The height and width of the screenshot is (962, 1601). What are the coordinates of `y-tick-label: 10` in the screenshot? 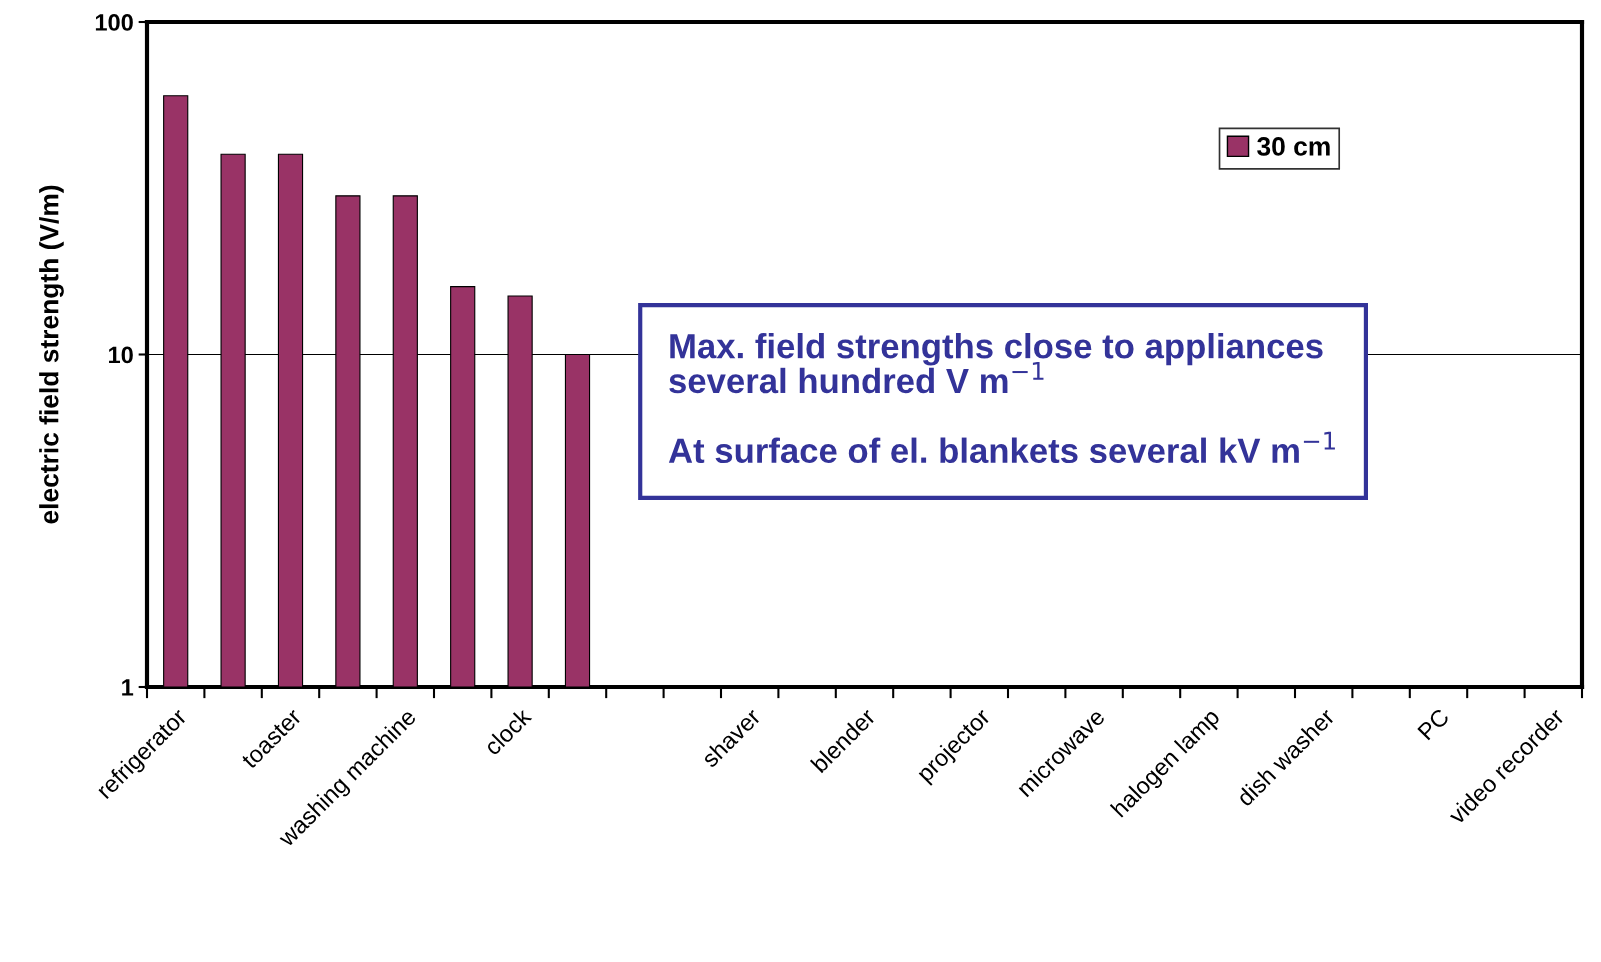 It's located at (121, 355).